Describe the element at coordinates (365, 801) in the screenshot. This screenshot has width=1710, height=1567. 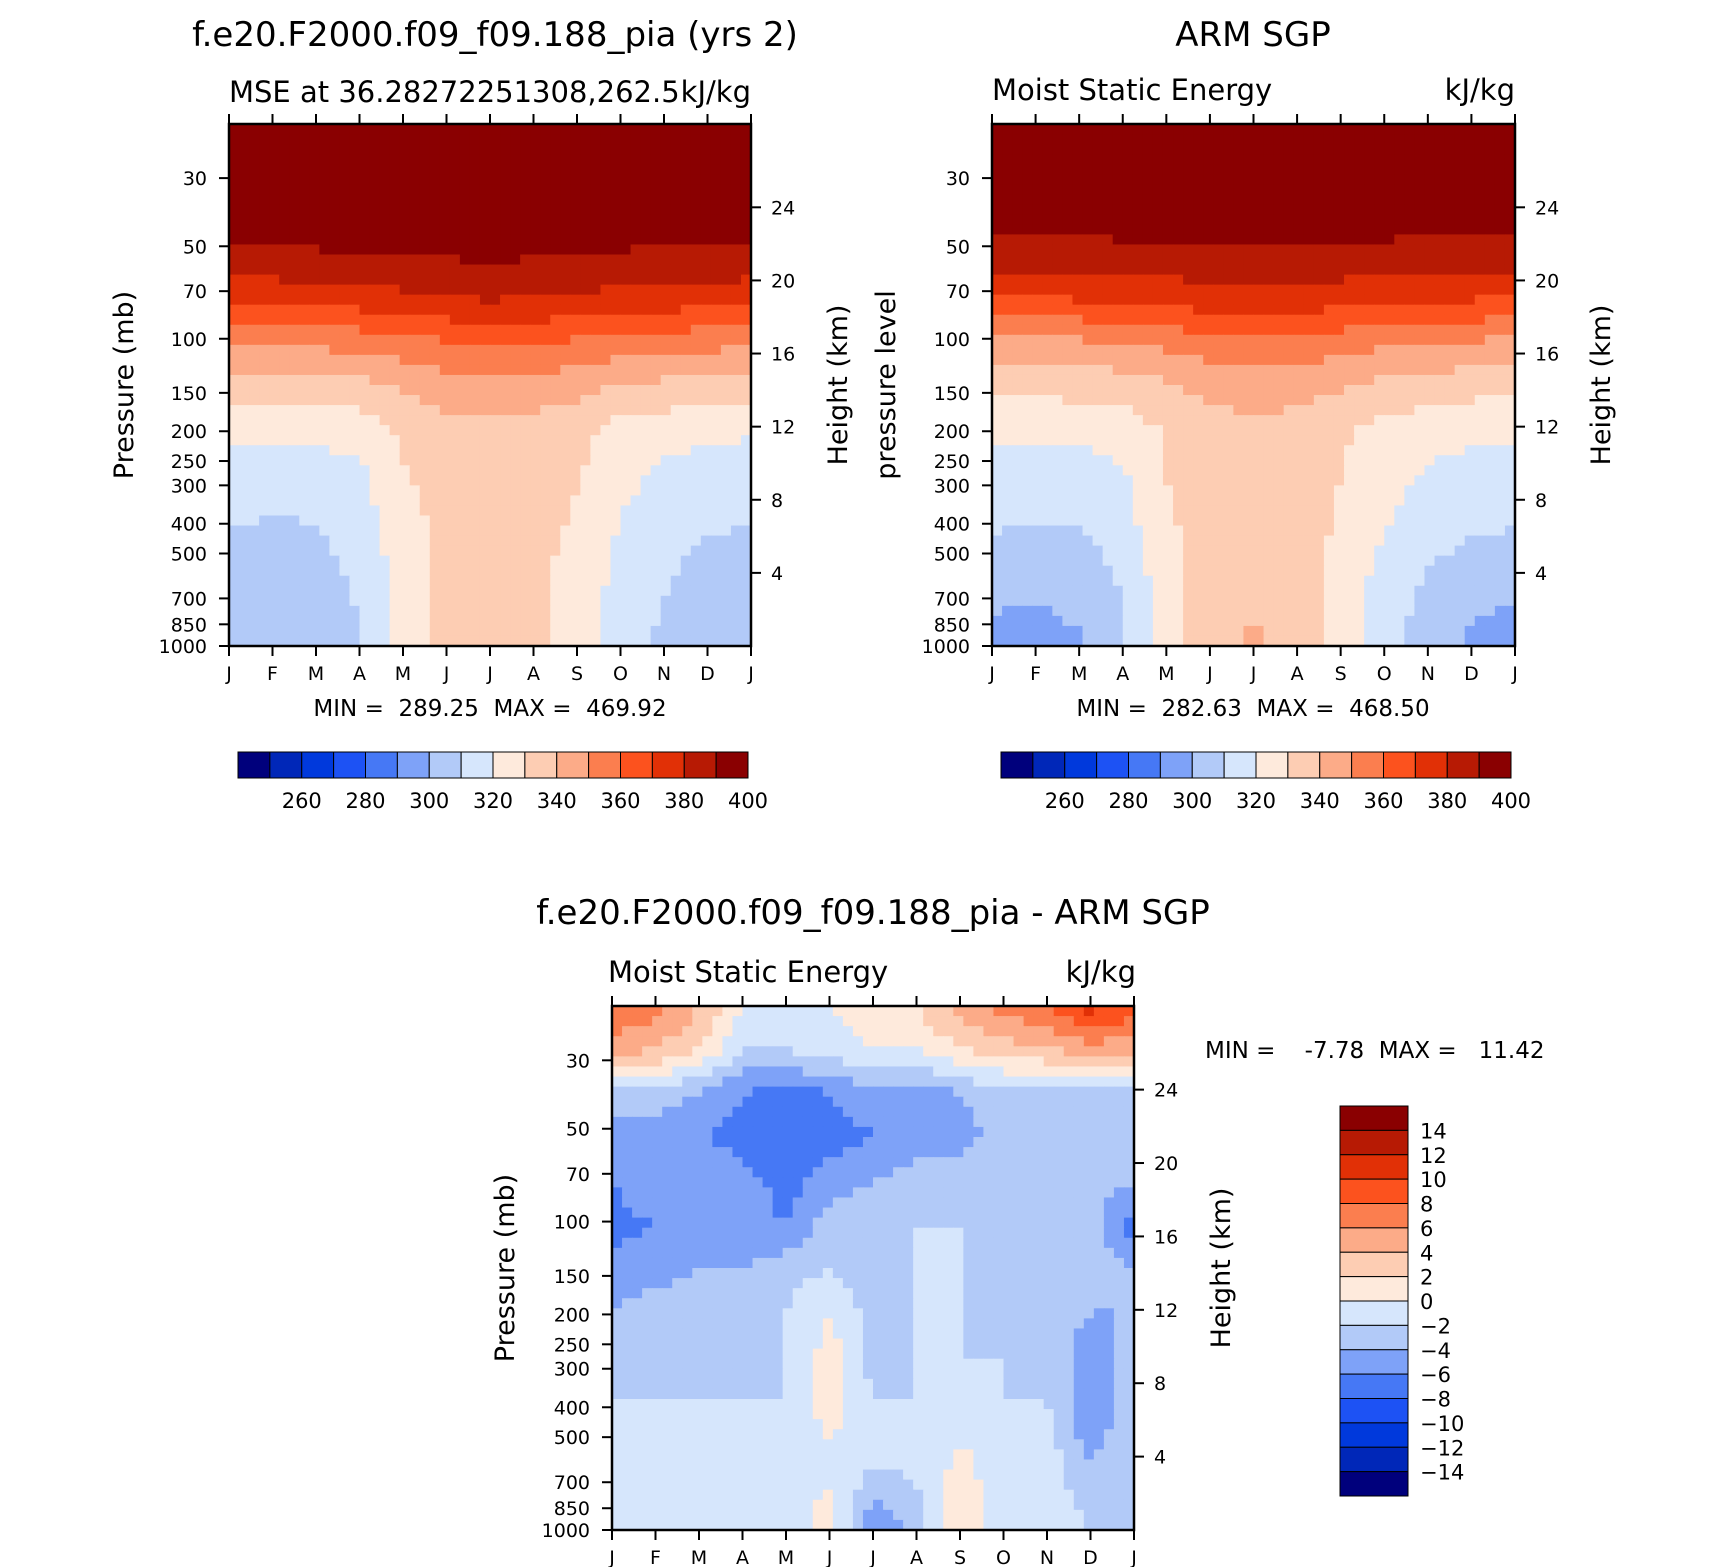
I see `colorbar-label: 280` at that location.